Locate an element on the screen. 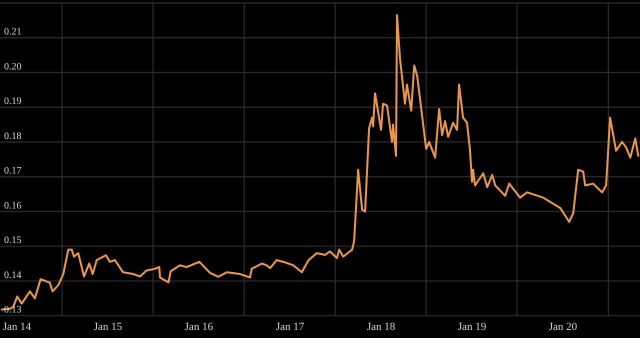  x-tick-label: Jan 14 is located at coordinates (17, 327).